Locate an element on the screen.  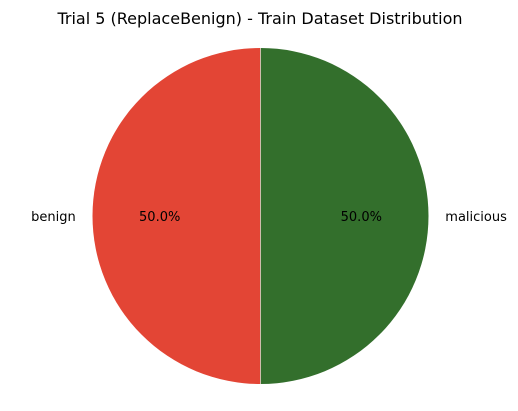
slice-label-malicious: malicious is located at coordinates (476, 217).